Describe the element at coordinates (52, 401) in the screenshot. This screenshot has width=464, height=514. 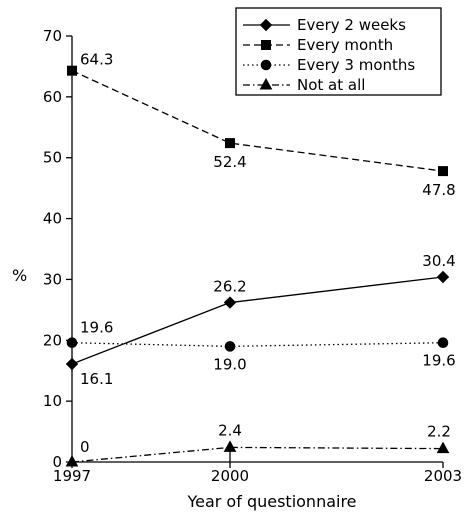
I see `y-tick-label: 10` at that location.